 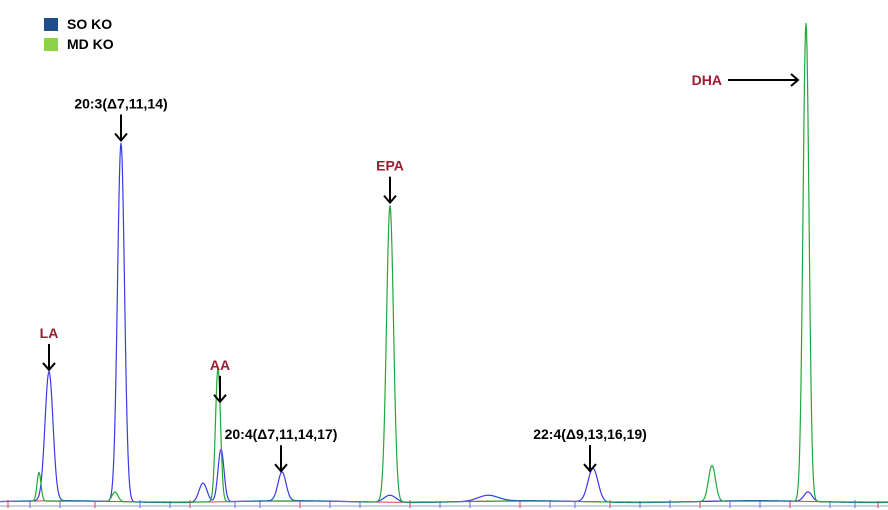 I want to click on legend-swatch-md-ko, so click(x=51, y=44).